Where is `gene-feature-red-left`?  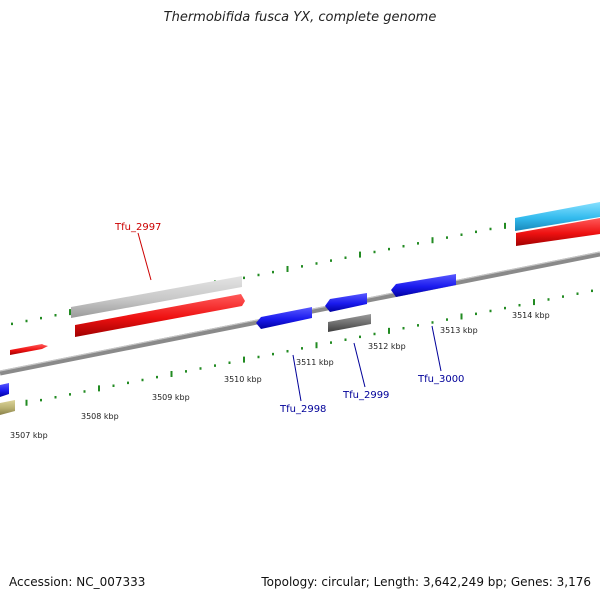
gene-feature-red-left is located at coordinates (29, 349).